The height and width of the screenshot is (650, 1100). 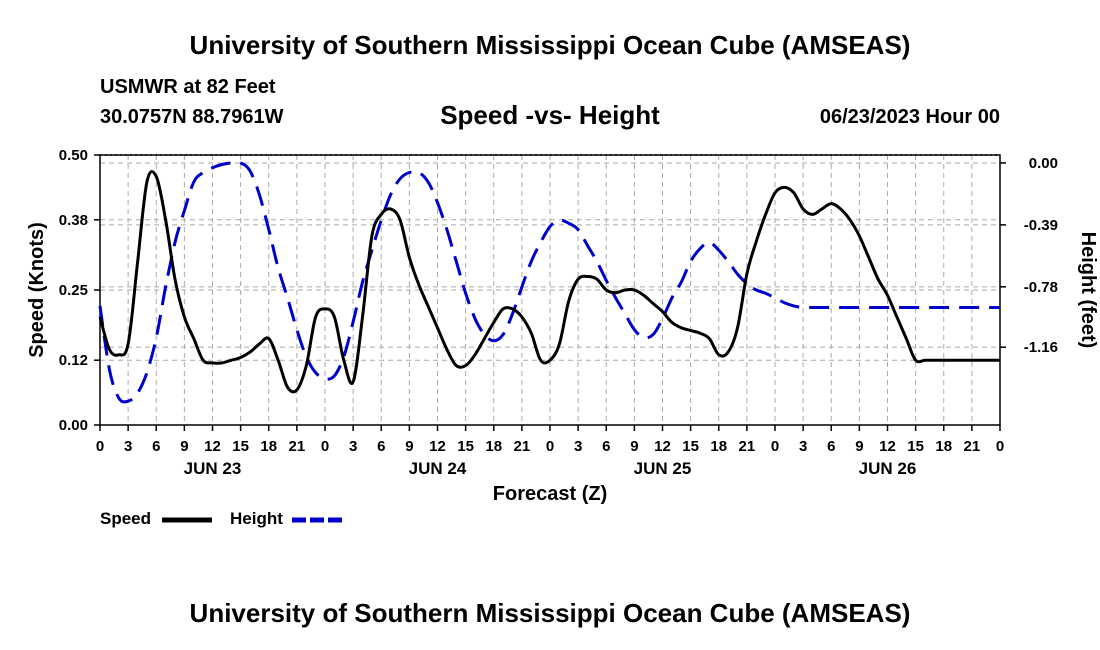 What do you see at coordinates (213, 468) in the screenshot?
I see `x-date-label: JUN 23` at bounding box center [213, 468].